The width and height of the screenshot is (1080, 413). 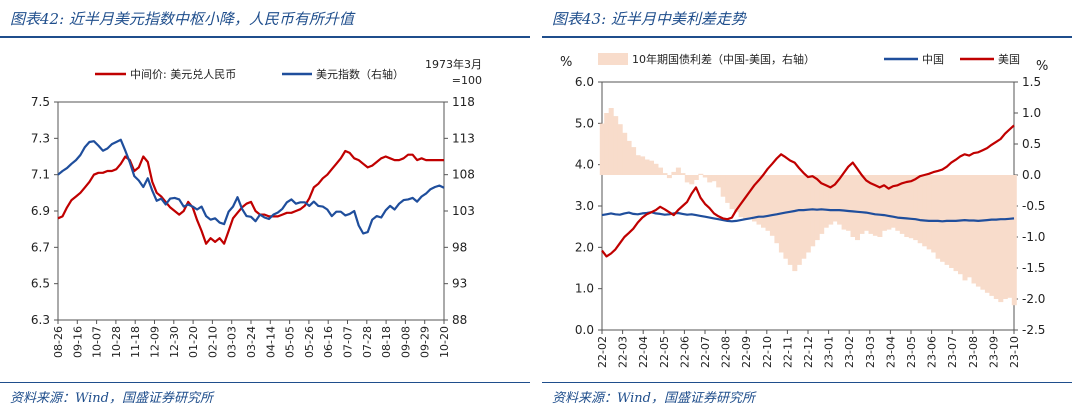 I want to click on right-y-tick-label: 1.5, so click(x=1031, y=82).